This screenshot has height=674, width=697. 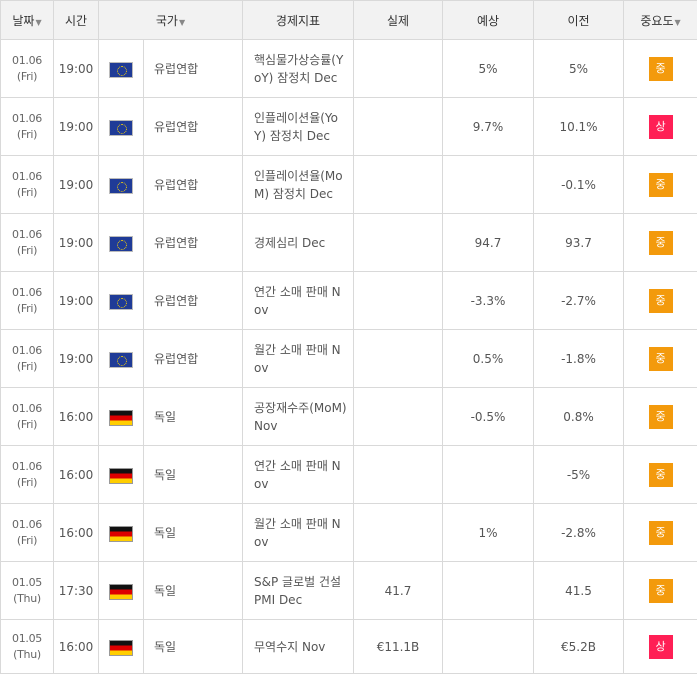 I want to click on importance-cell: 상, so click(x=660, y=647).